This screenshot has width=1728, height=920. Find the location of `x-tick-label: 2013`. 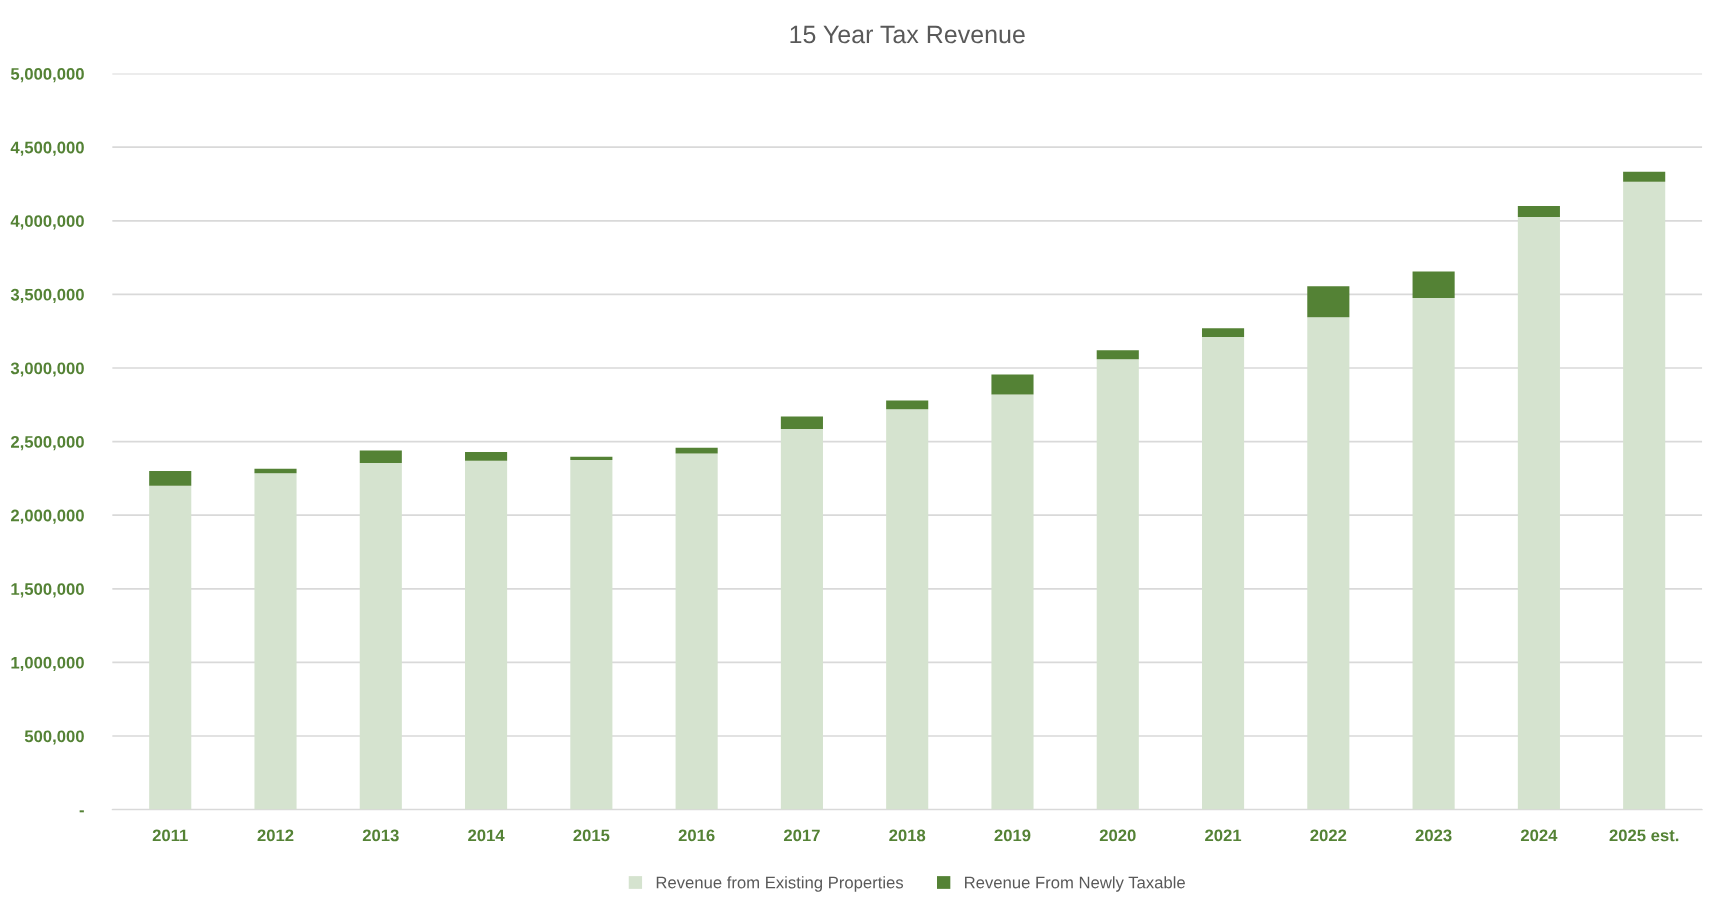

x-tick-label: 2013 is located at coordinates (380, 835).